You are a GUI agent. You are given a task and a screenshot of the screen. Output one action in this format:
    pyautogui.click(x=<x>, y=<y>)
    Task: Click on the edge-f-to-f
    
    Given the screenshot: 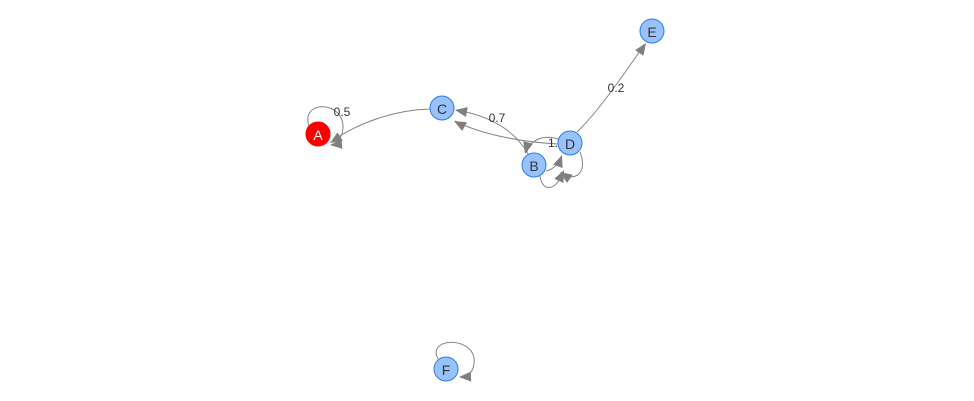 What is the action you would take?
    pyautogui.click(x=455, y=361)
    